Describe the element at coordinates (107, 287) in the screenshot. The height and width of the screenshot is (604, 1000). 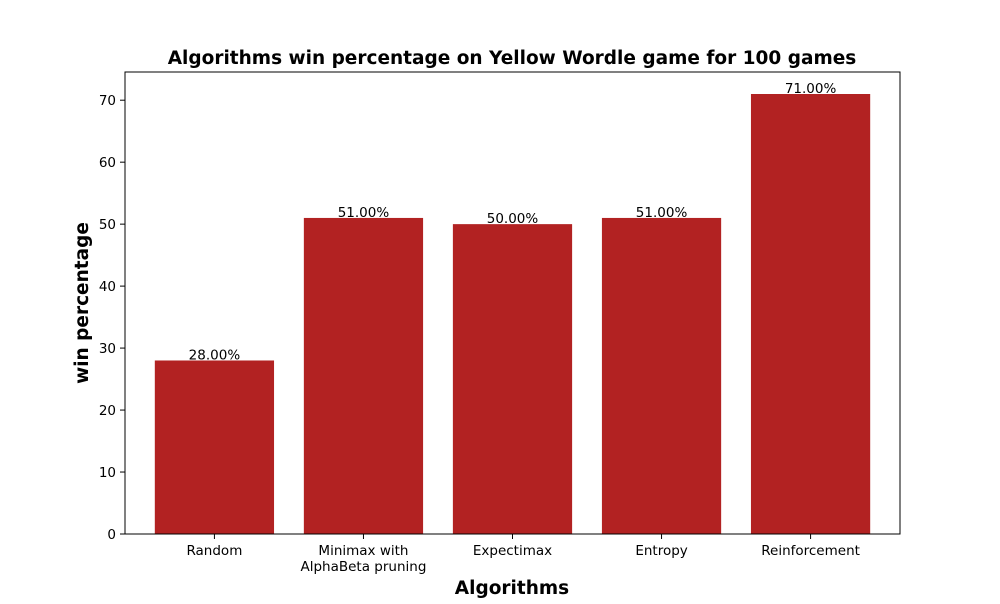
I see `y-tick-label: 40` at that location.